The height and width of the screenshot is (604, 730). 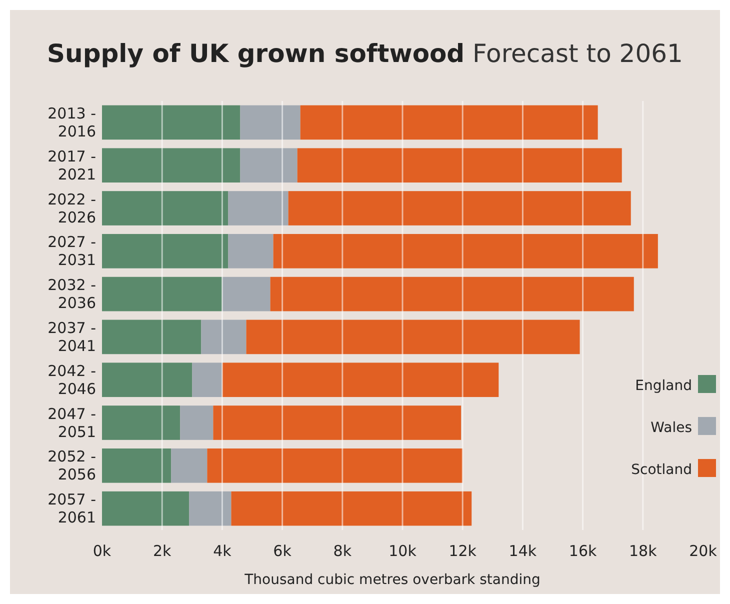 What do you see at coordinates (72, 508) in the screenshot?
I see `y-tick-label: 2057 - 2061` at bounding box center [72, 508].